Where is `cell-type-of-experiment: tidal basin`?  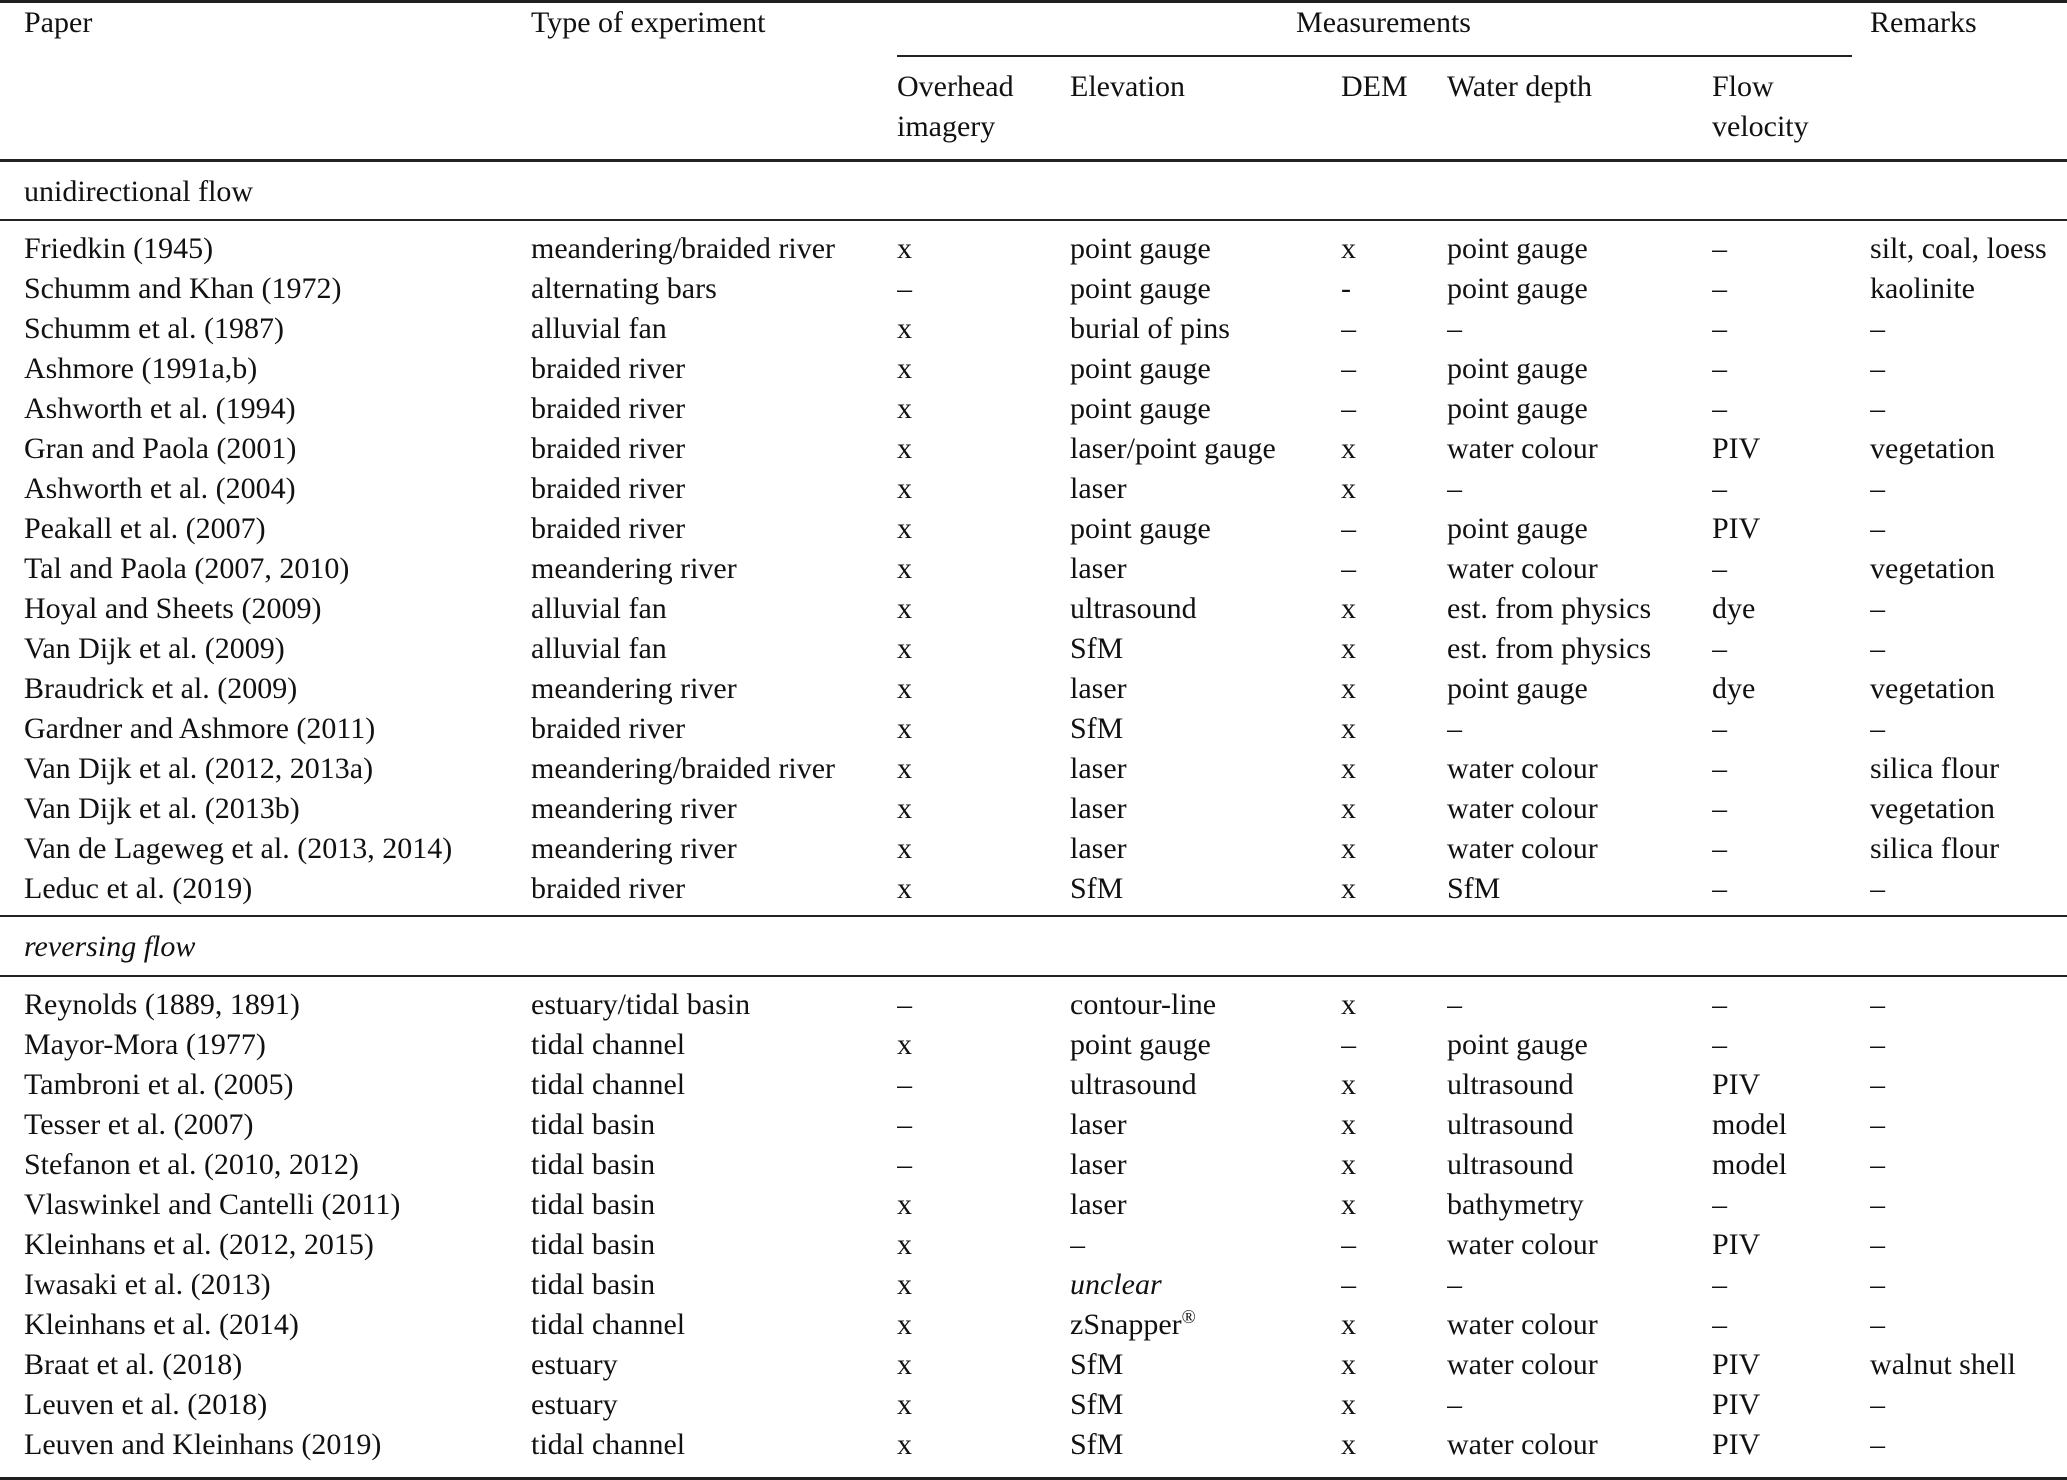 cell-type-of-experiment: tidal basin is located at coordinates (593, 1244).